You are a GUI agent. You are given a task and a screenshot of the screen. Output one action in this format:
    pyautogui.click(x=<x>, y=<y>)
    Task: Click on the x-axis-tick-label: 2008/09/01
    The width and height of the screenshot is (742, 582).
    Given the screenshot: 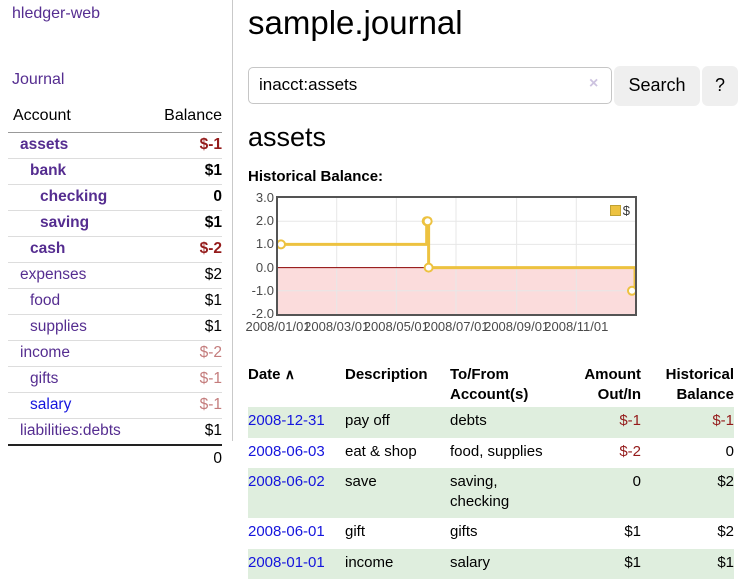 What is the action you would take?
    pyautogui.click(x=517, y=326)
    